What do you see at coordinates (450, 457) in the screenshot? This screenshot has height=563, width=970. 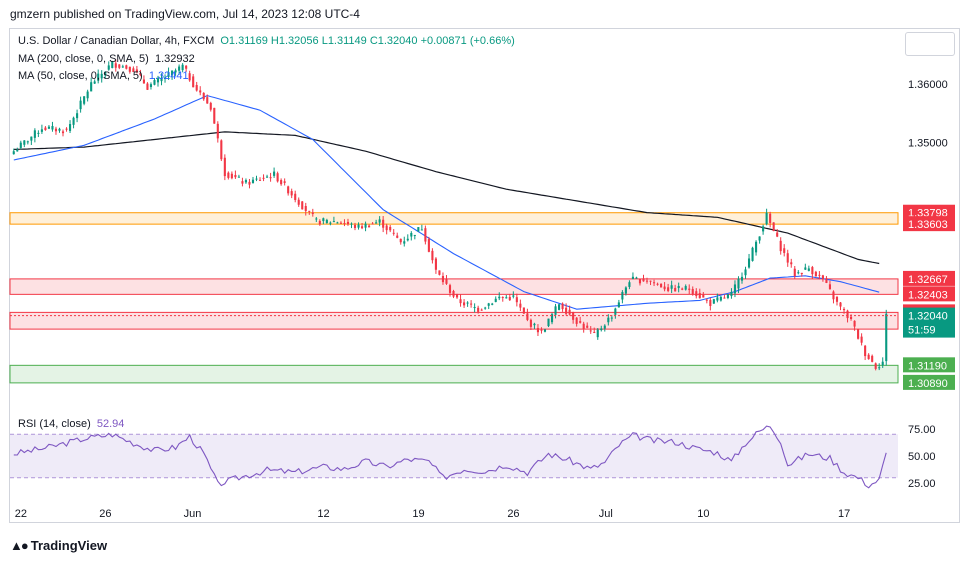 I see `rsi-line` at bounding box center [450, 457].